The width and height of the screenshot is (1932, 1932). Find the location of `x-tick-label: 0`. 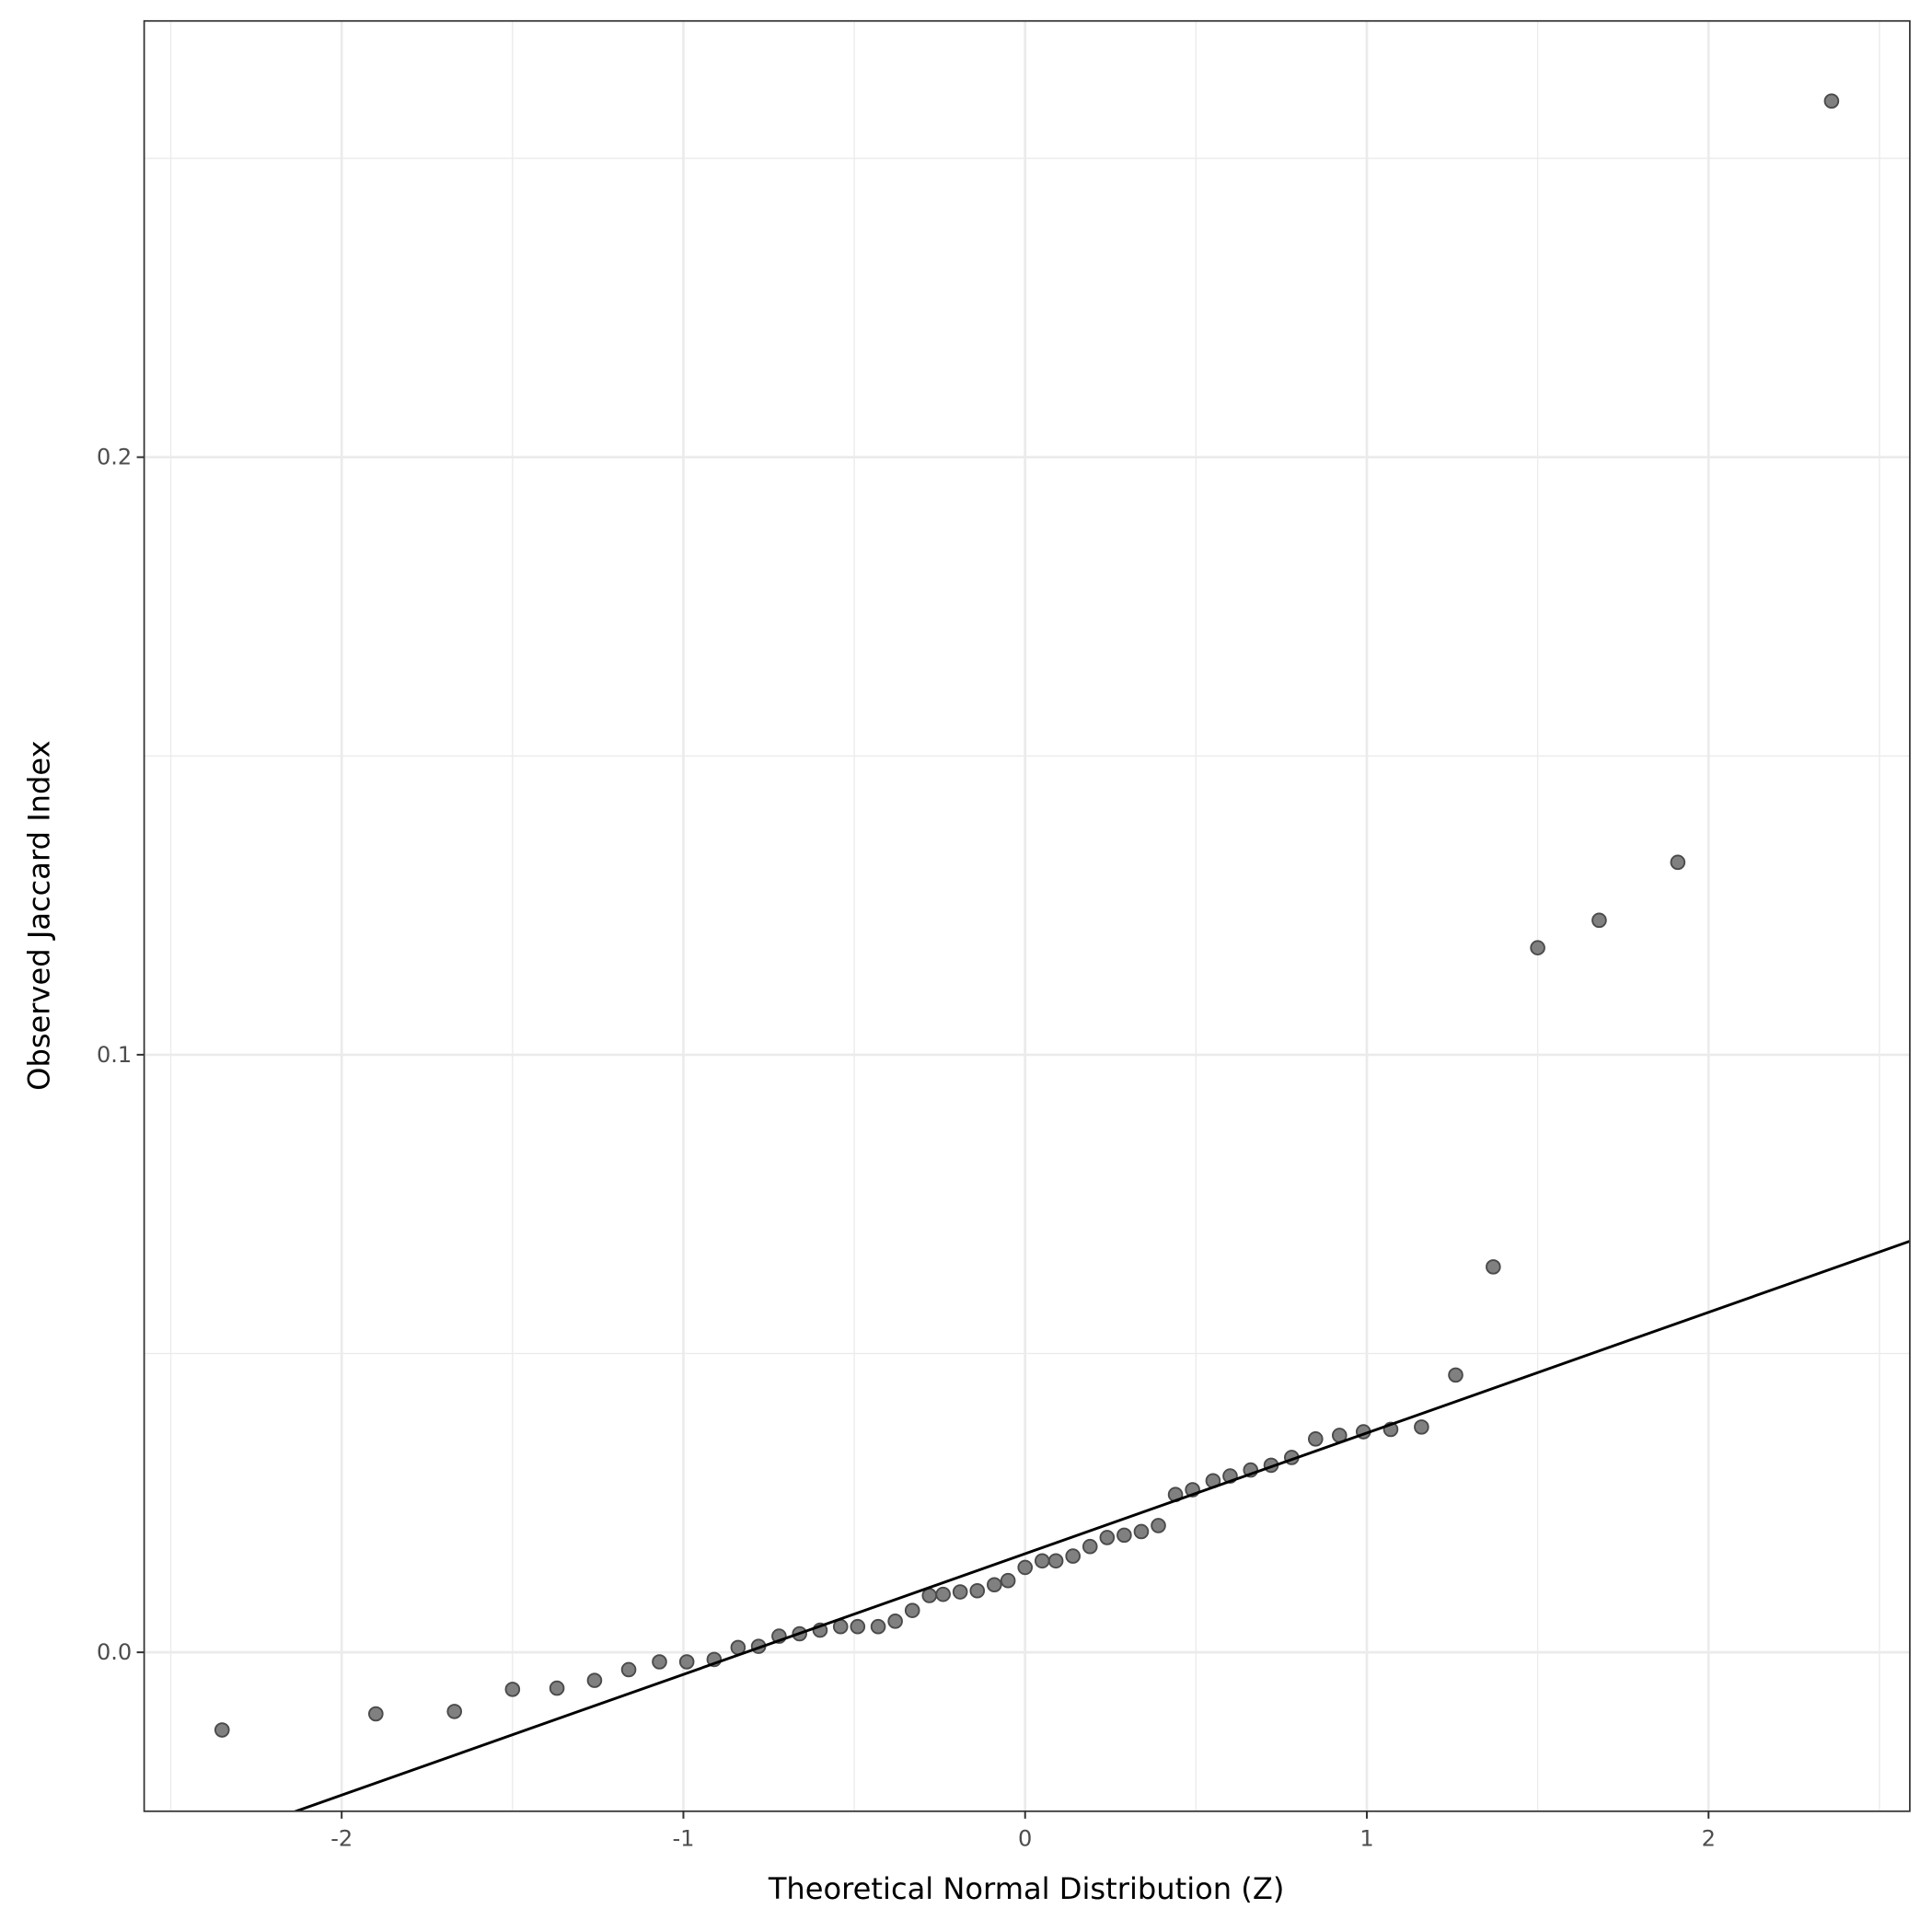

x-tick-label: 0 is located at coordinates (1025, 1838).